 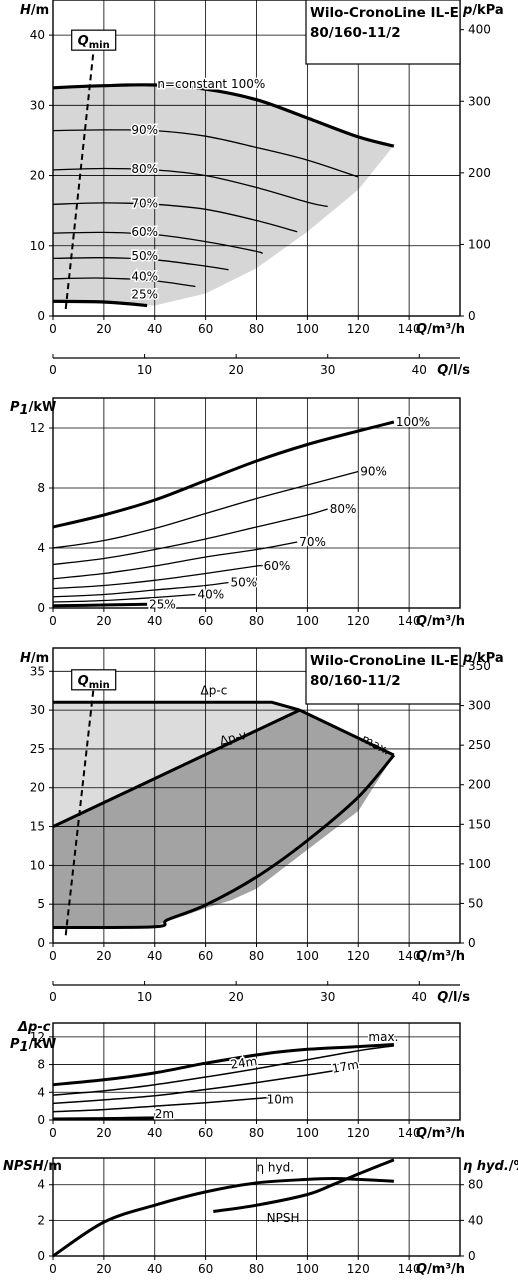 What do you see at coordinates (144, 295) in the screenshot?
I see `curve-label: 25%` at bounding box center [144, 295].